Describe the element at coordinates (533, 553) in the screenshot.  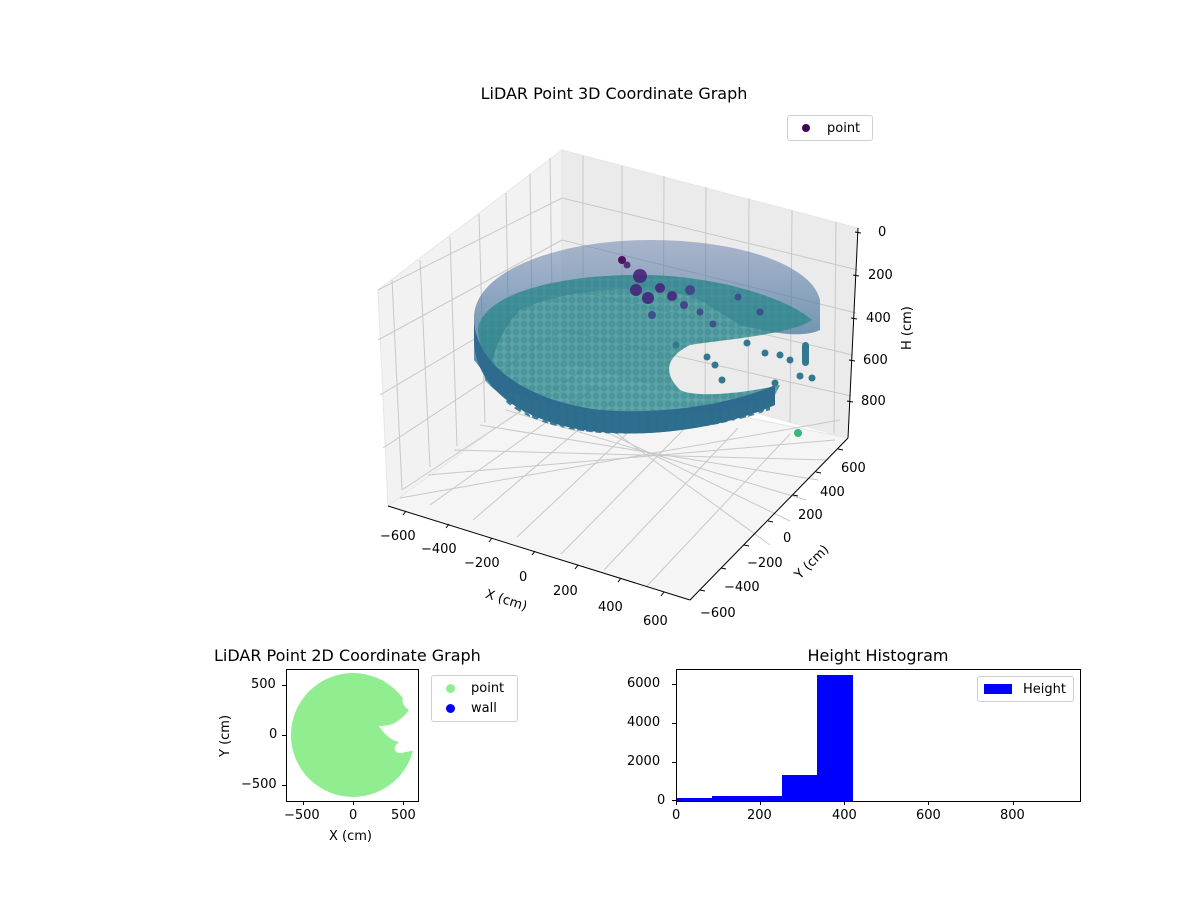
I see `plot3d-x-ticks` at that location.